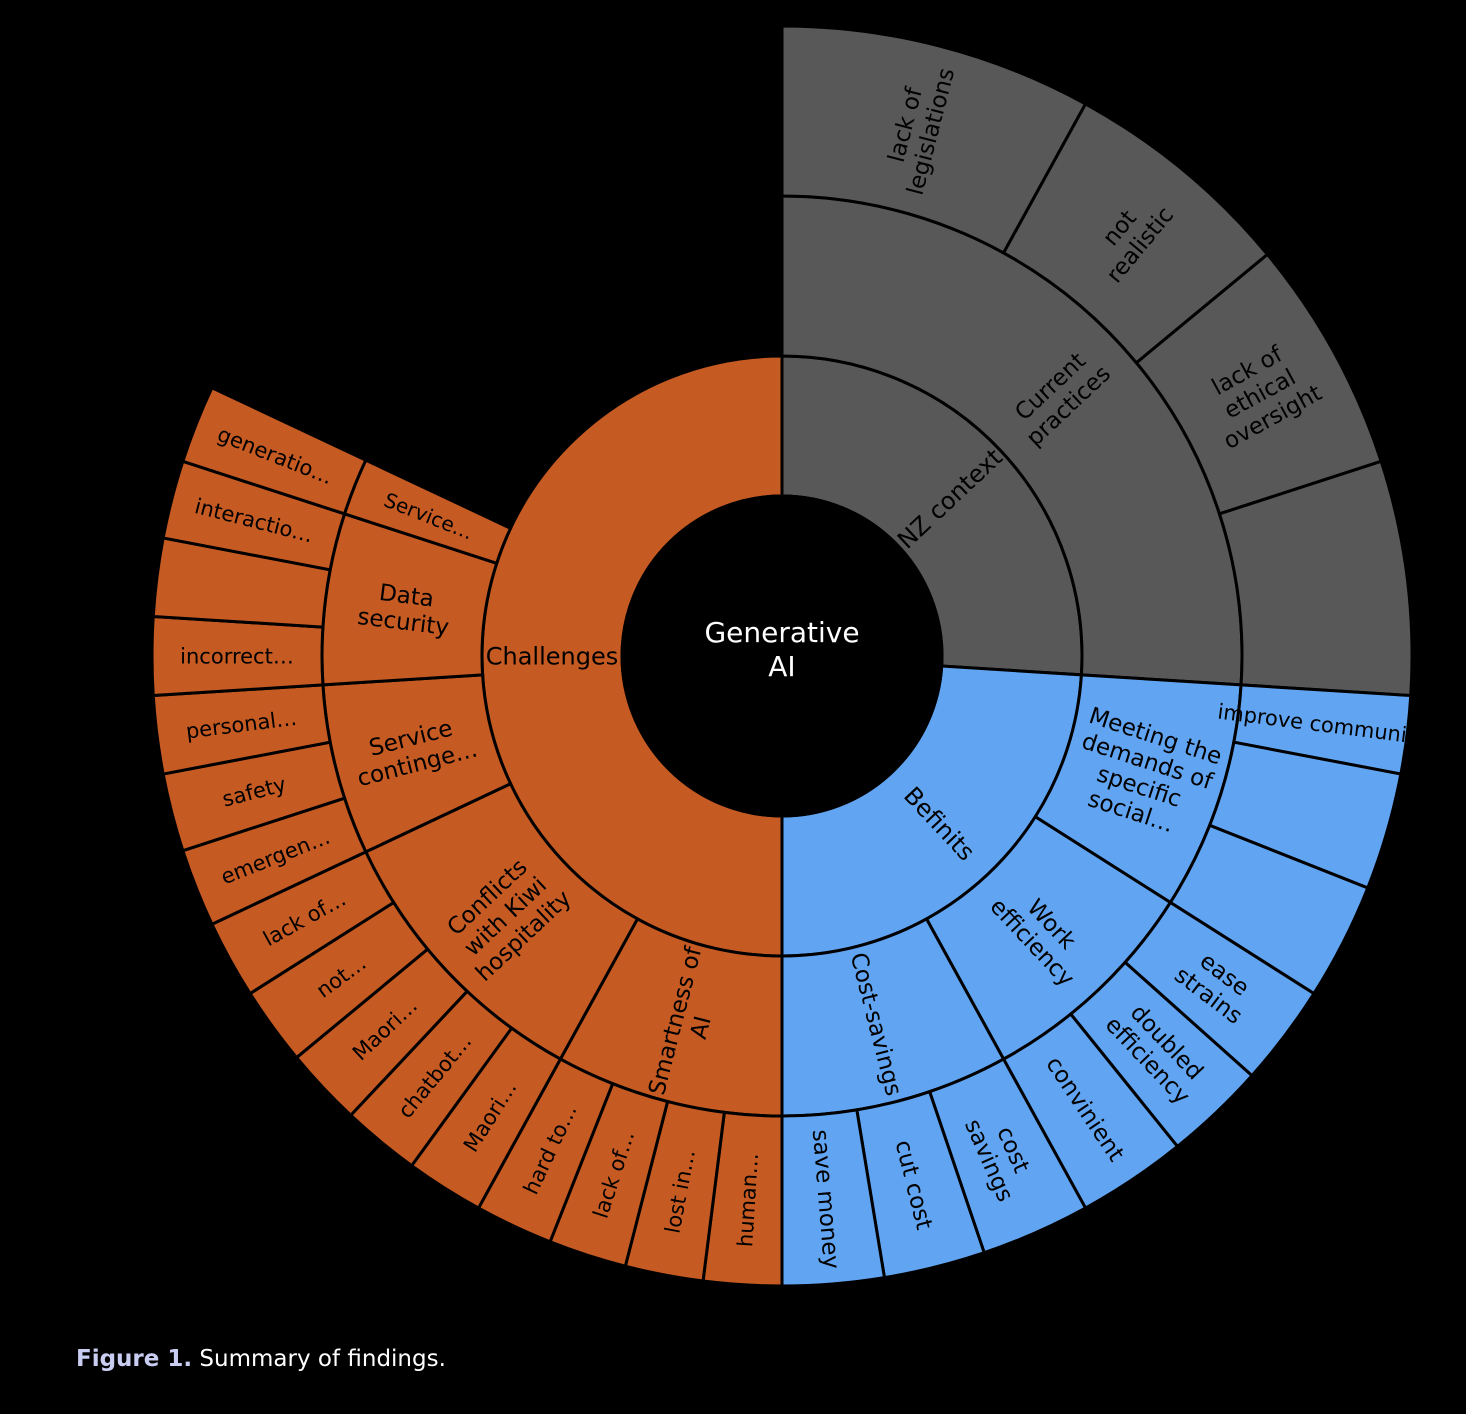 The width and height of the screenshot is (1466, 1414). Describe the element at coordinates (552, 656) in the screenshot. I see `ring1-label-challenges: Challenges` at that location.